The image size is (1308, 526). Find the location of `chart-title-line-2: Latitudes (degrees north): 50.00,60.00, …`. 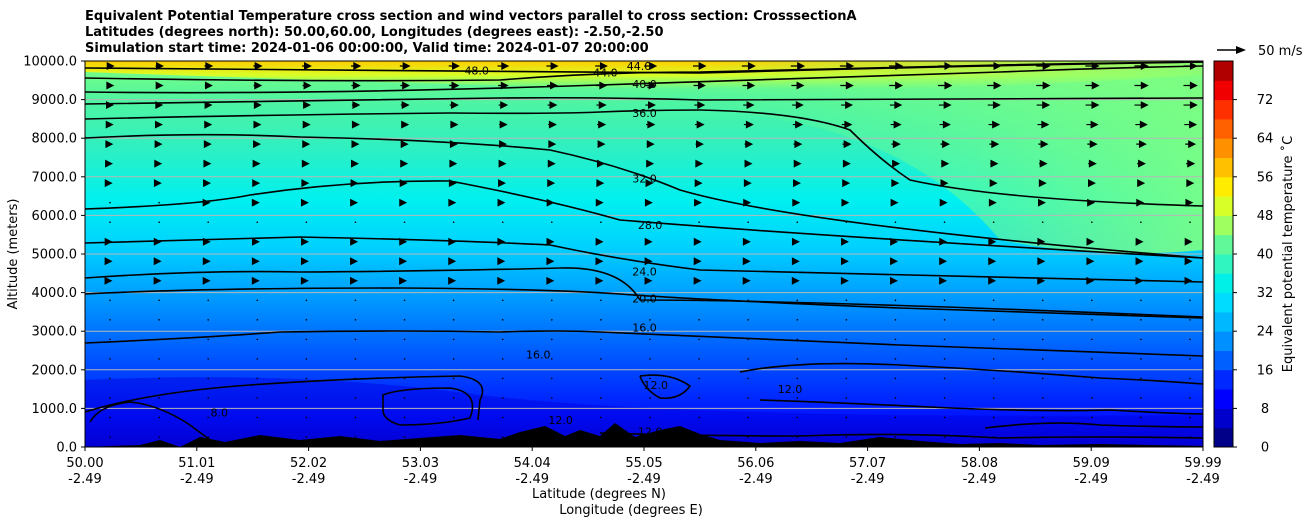

chart-title-line-2: Latitudes (degrees north): 50.00,60.00, … is located at coordinates (374, 32).